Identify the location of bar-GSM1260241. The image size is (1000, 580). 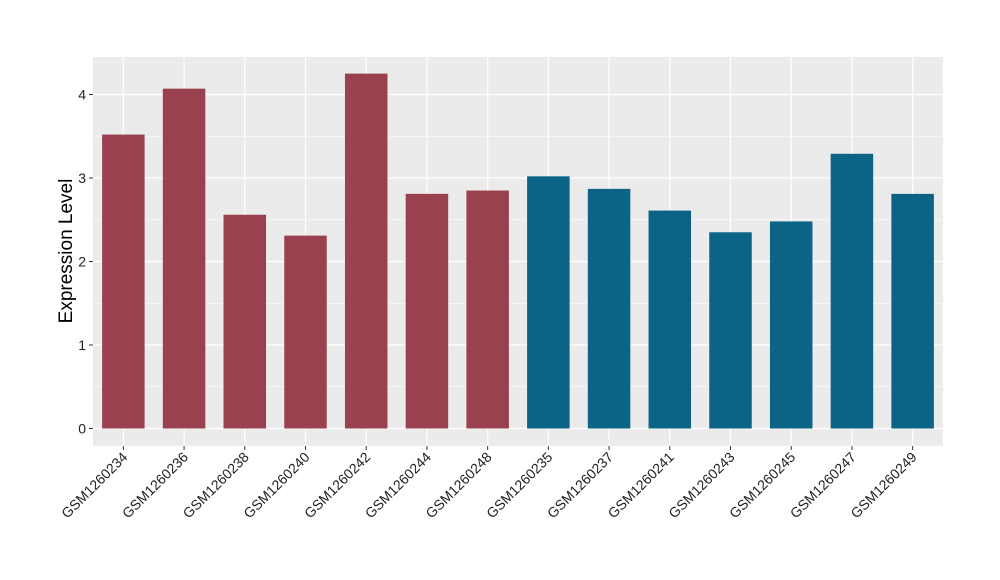
(670, 319).